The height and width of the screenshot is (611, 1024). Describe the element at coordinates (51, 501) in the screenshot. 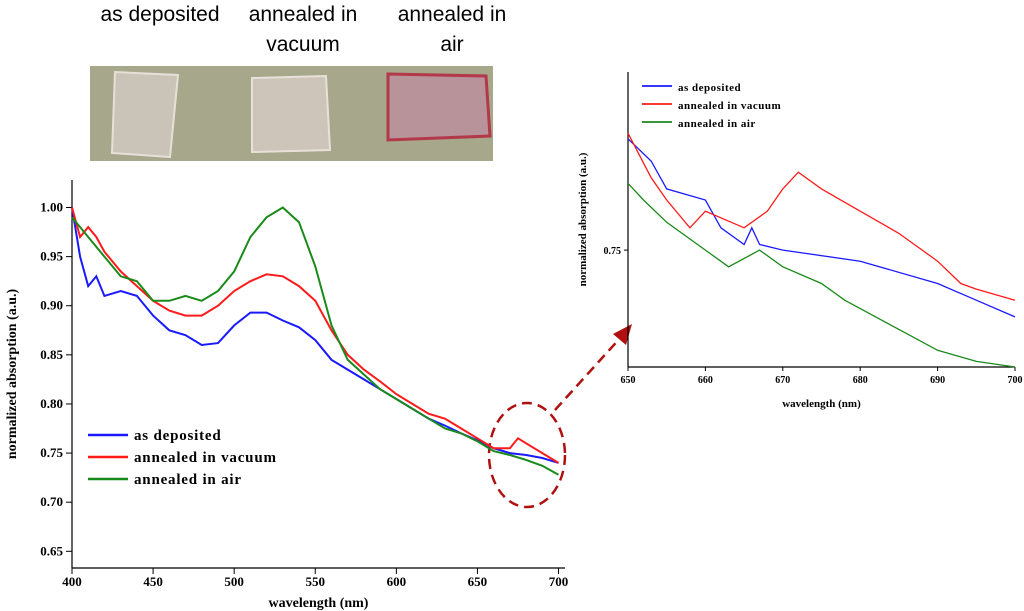

I see `y-tick-label: 0.70` at that location.